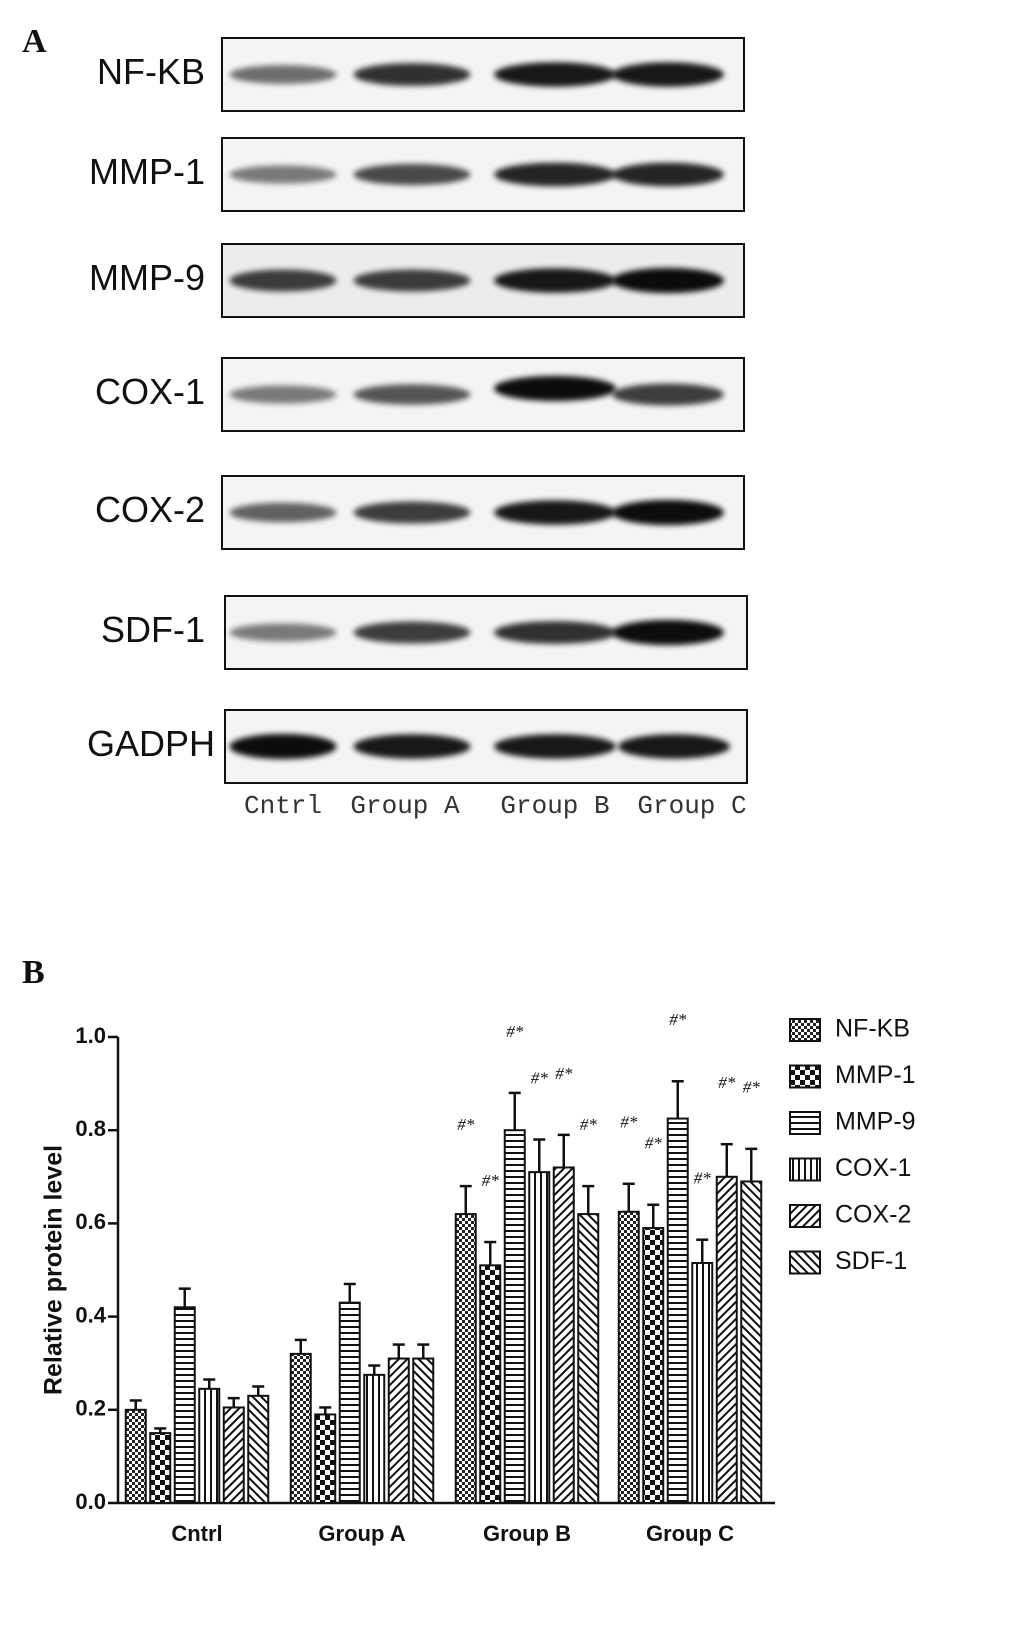 This screenshot has height=1631, width=1033. Describe the element at coordinates (527, 1533) in the screenshot. I see `x-tick-label: Group B` at that location.